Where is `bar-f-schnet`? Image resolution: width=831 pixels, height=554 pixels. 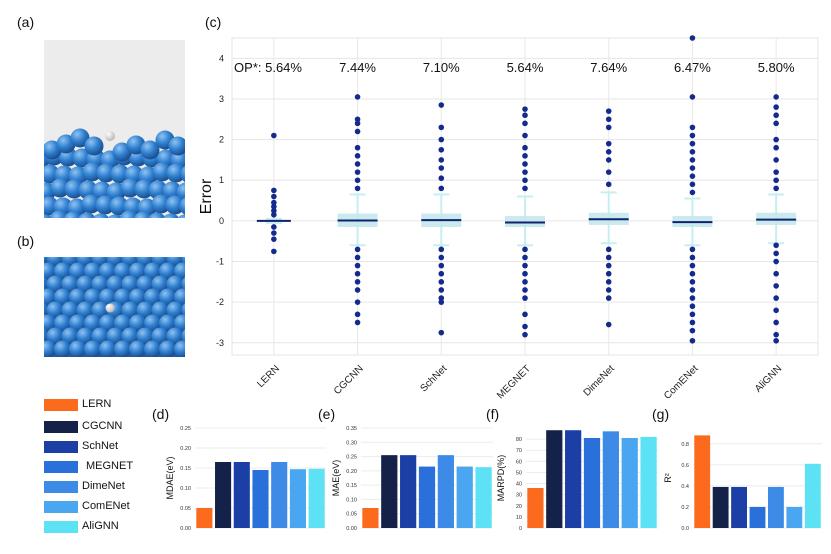
bar-f-schnet is located at coordinates (573, 479).